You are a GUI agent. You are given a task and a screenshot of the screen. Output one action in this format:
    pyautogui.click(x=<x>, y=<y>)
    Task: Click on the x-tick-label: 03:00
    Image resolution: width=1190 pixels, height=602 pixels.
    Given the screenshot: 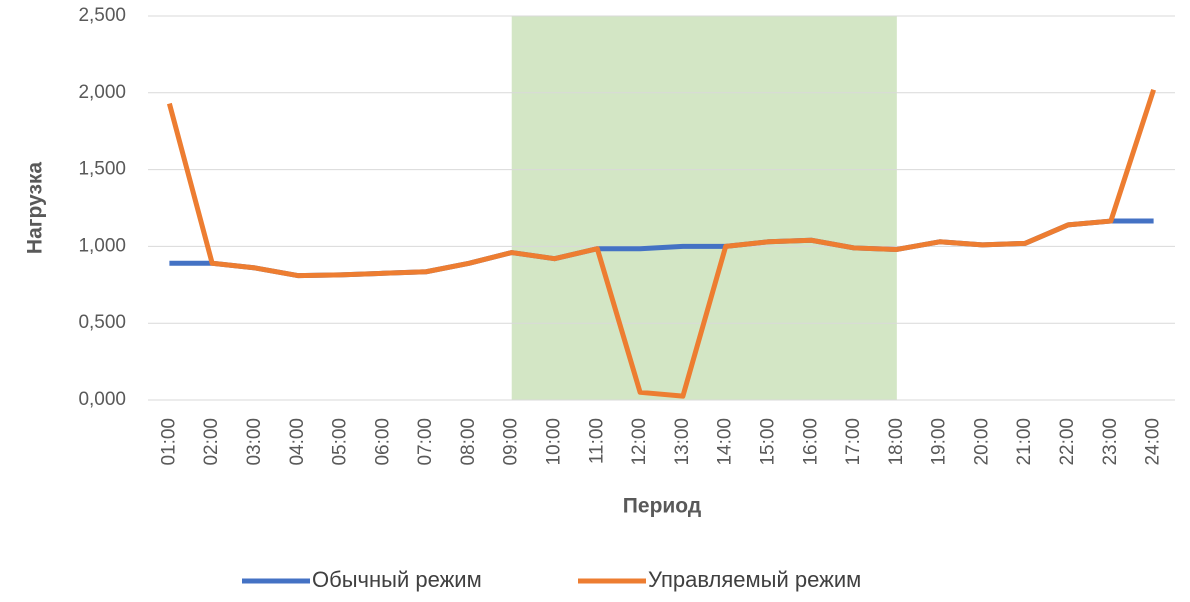 What is the action you would take?
    pyautogui.click(x=254, y=442)
    